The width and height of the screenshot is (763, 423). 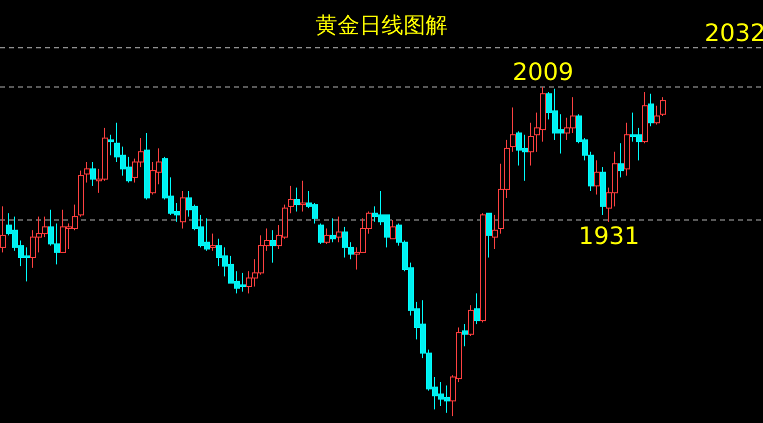 What do you see at coordinates (543, 72) in the screenshot?
I see `ref-line-label: 2009` at bounding box center [543, 72].